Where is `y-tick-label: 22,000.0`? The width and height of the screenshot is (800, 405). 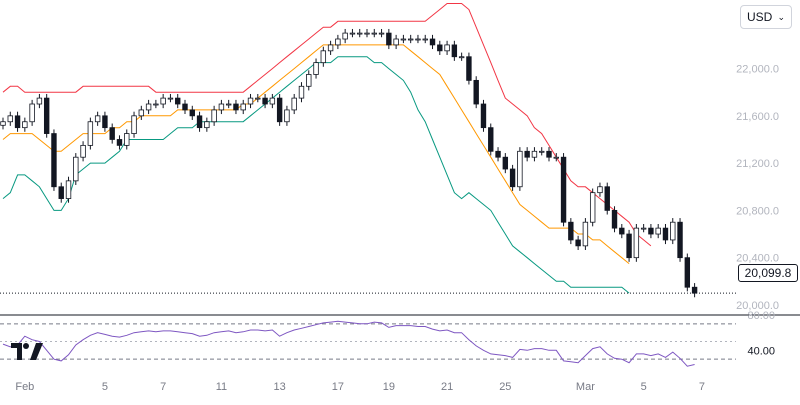
y-tick-label: 22,000.0 is located at coordinates (757, 70).